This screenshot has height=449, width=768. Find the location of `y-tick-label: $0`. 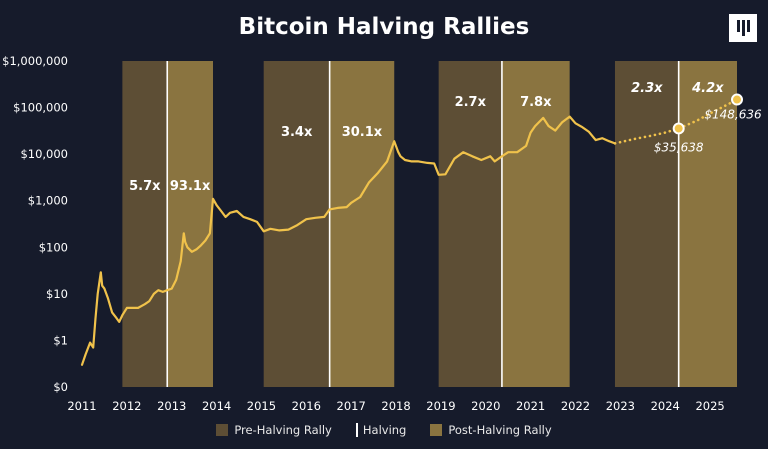

y-tick-label: $0 is located at coordinates (60, 387).